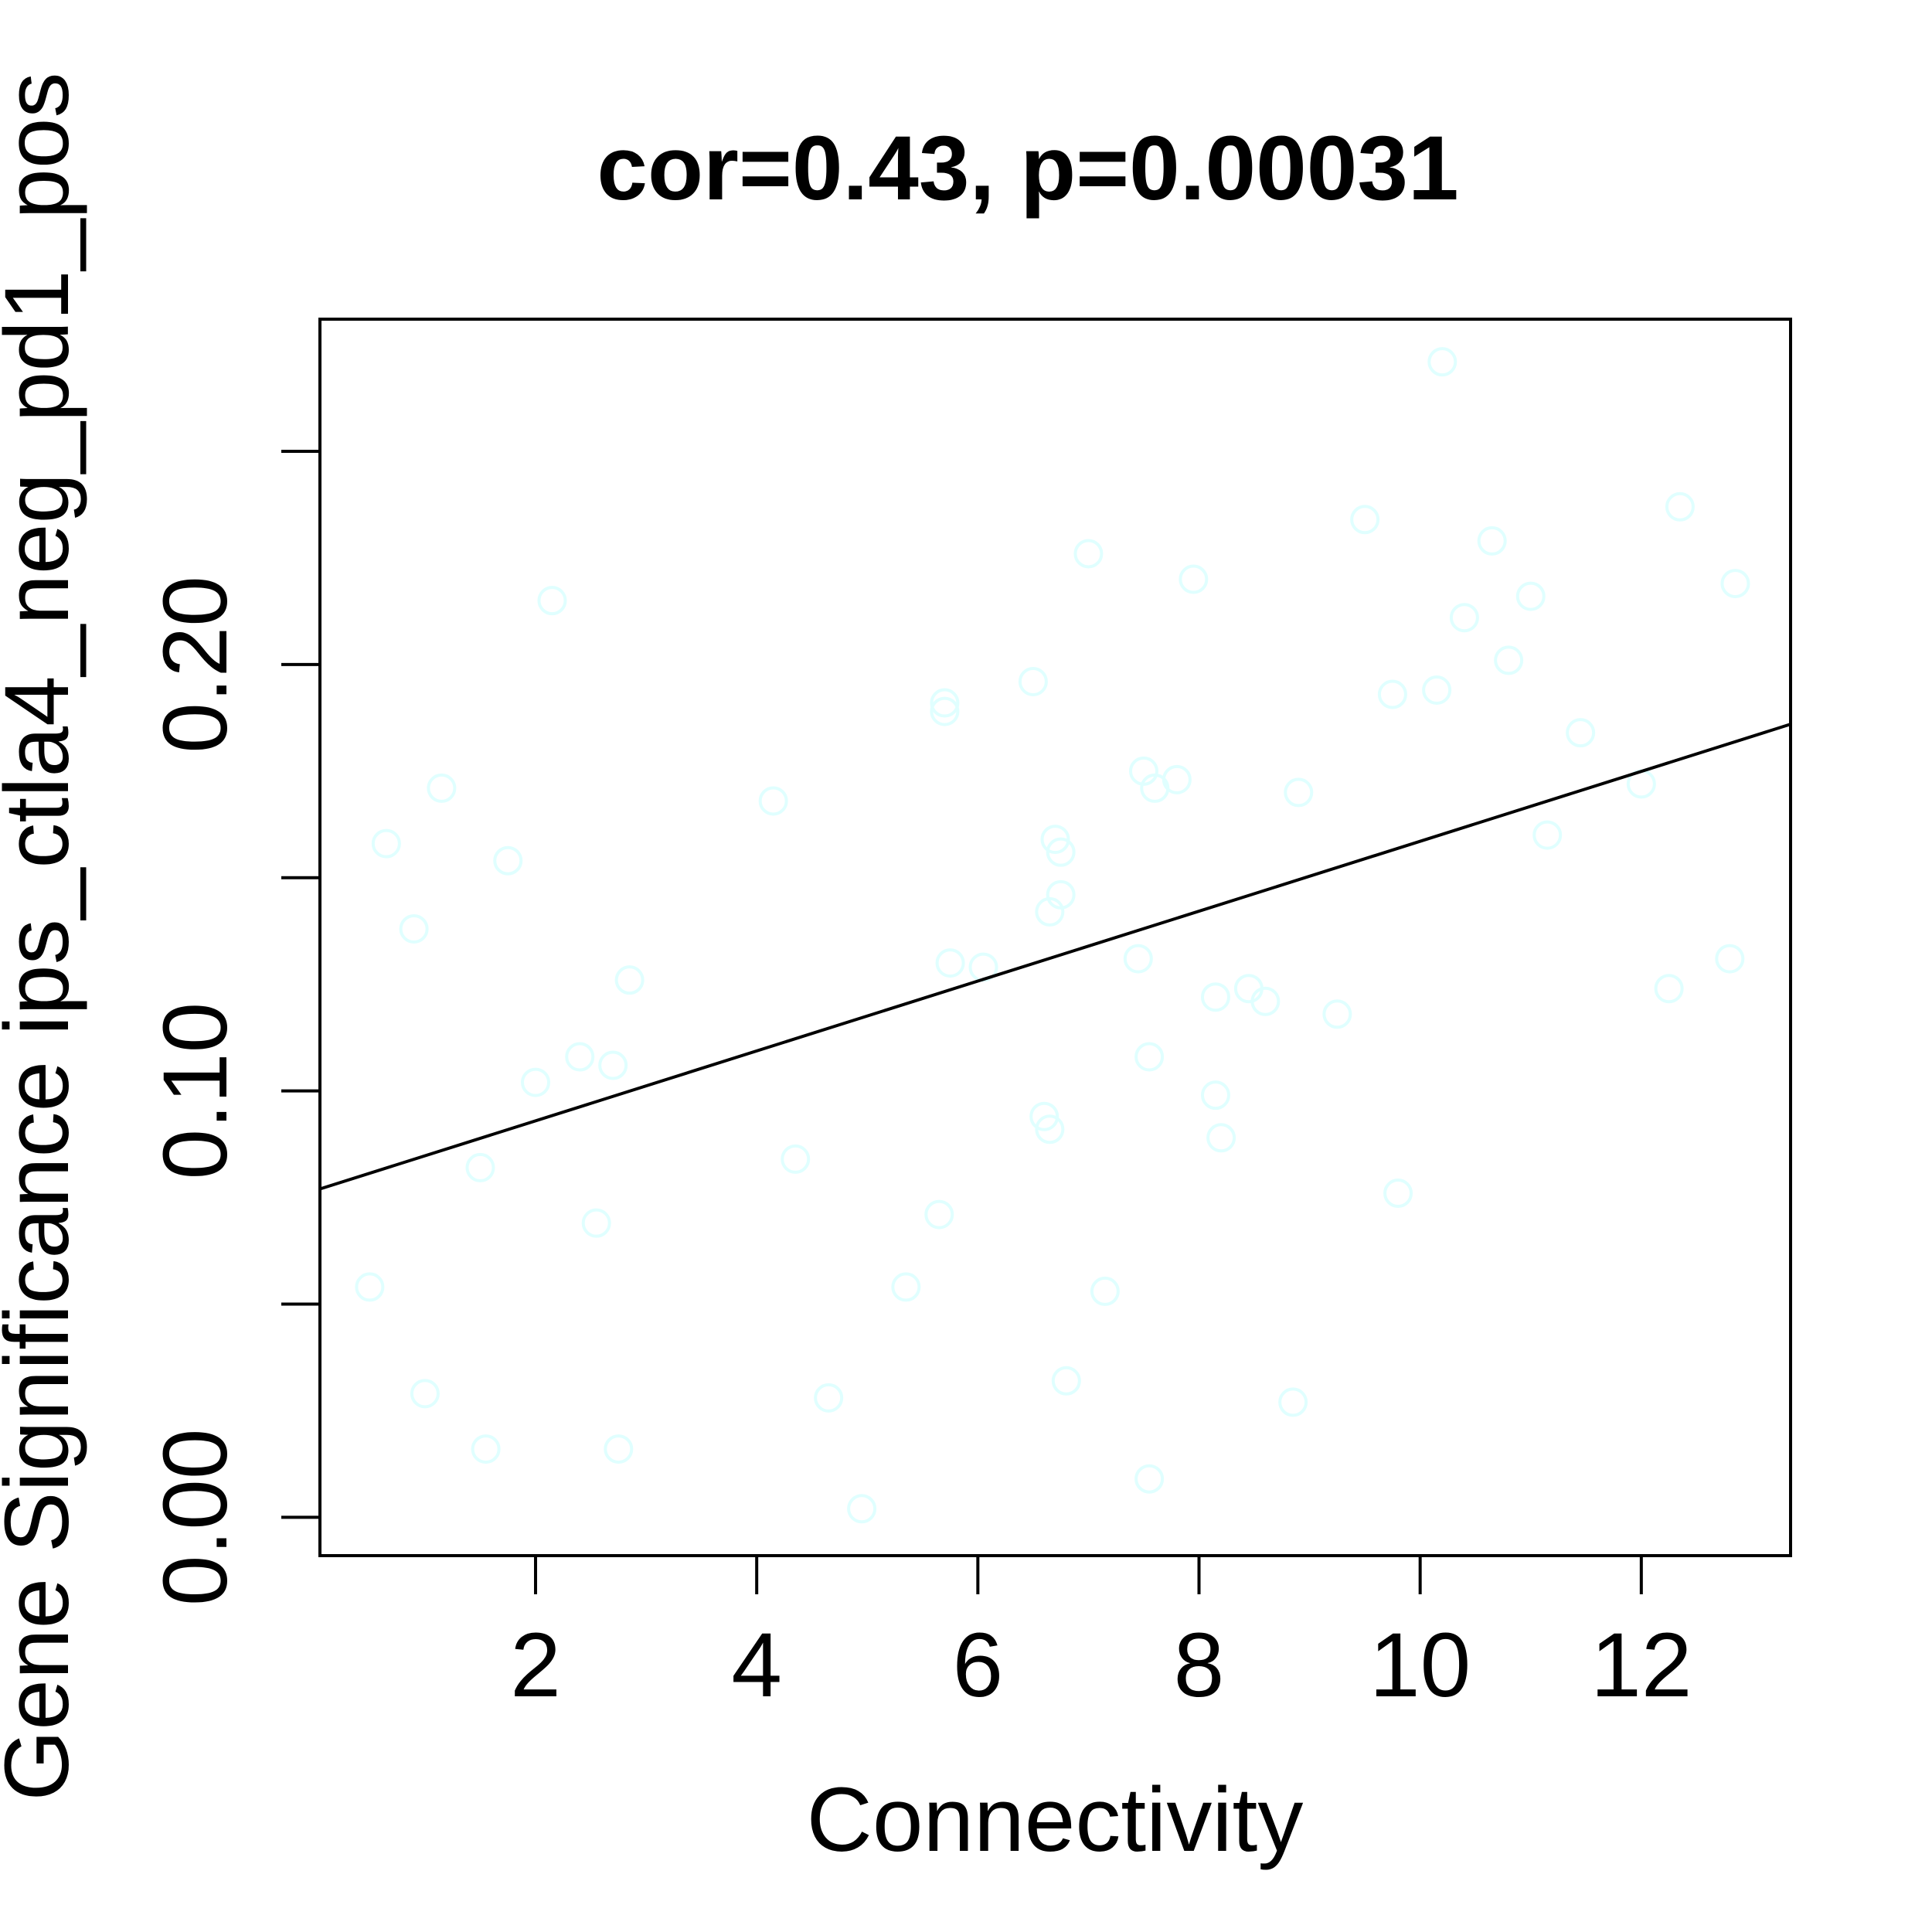 The height and width of the screenshot is (1932, 1932). I want to click on x-tick-label: 12, so click(1641, 1665).